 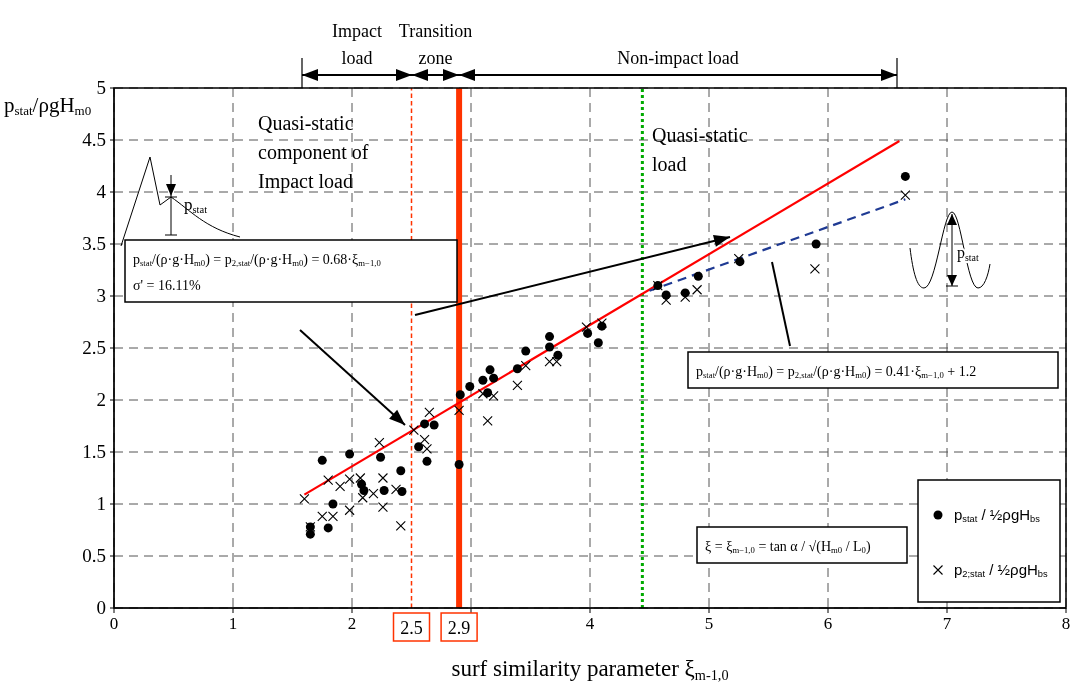 What do you see at coordinates (94, 139) in the screenshot?
I see `y-tick-label: 4.5` at bounding box center [94, 139].